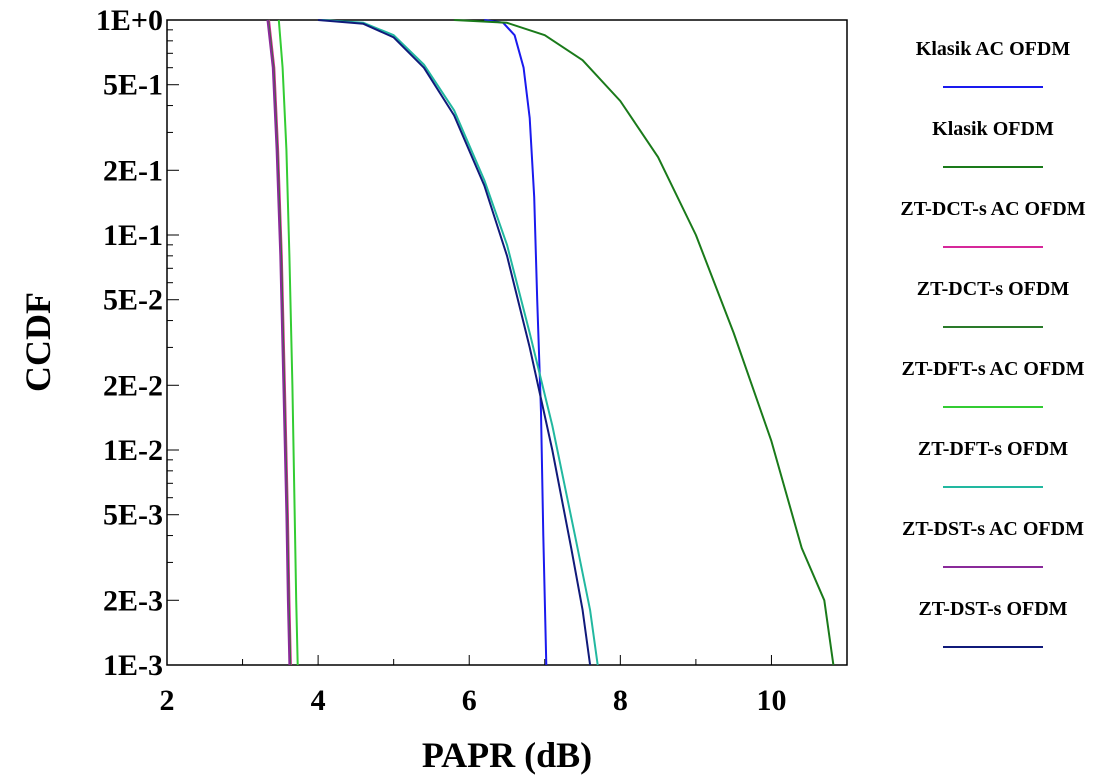  Describe the element at coordinates (133, 600) in the screenshot. I see `y-tick-label: 2E-3` at that location.